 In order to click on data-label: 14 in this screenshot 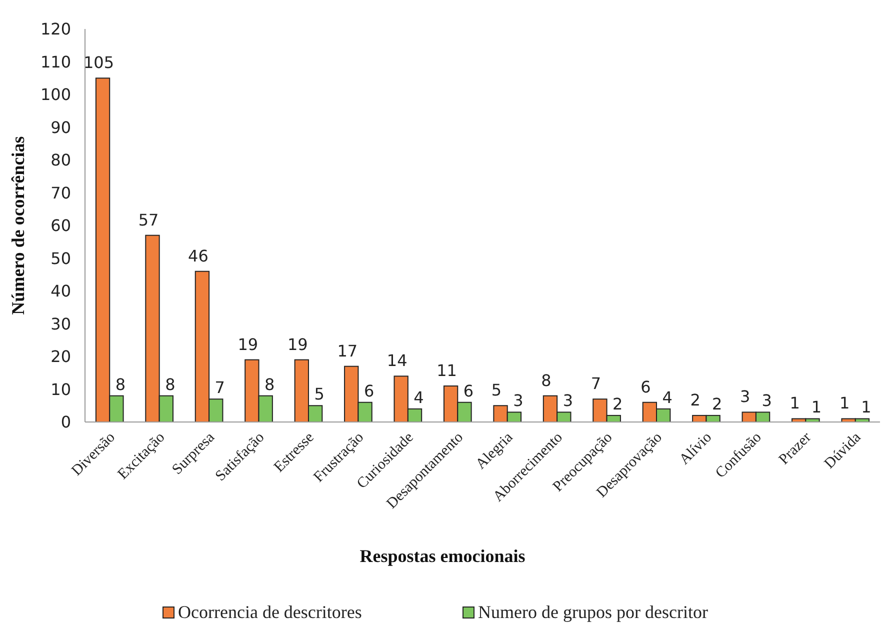, I will do `click(397, 360)`.